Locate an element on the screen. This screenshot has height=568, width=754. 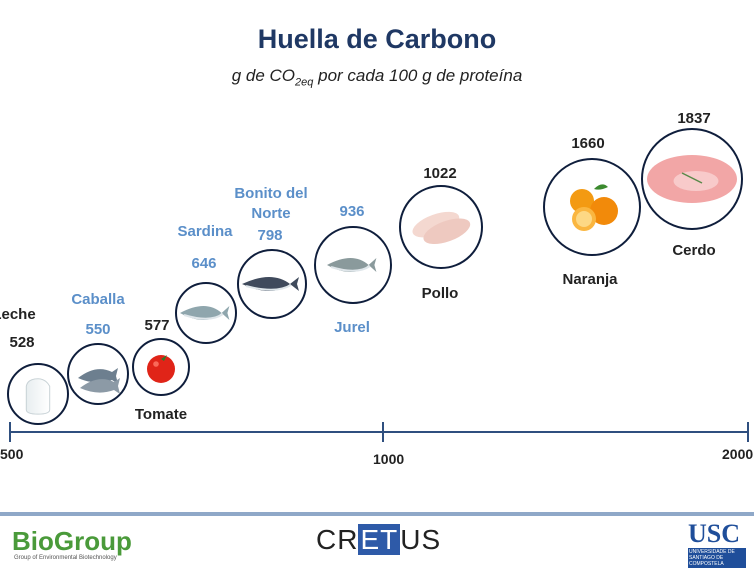
tick-label: 2000 is located at coordinates (738, 454).